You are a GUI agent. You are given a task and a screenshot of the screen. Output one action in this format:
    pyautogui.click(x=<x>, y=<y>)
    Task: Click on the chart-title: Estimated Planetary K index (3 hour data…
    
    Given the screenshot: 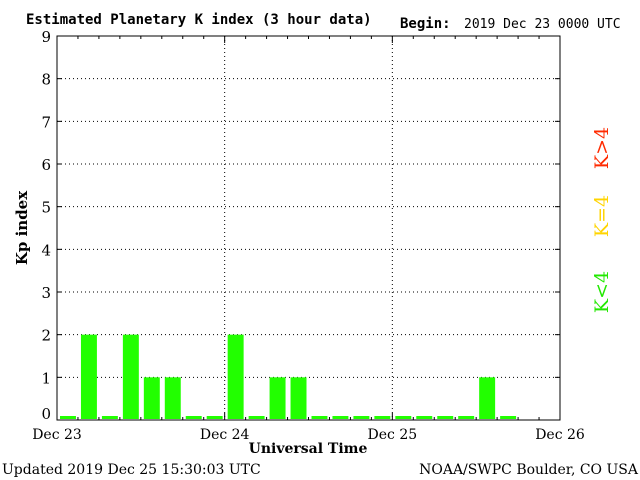 What is the action you would take?
    pyautogui.click(x=199, y=20)
    